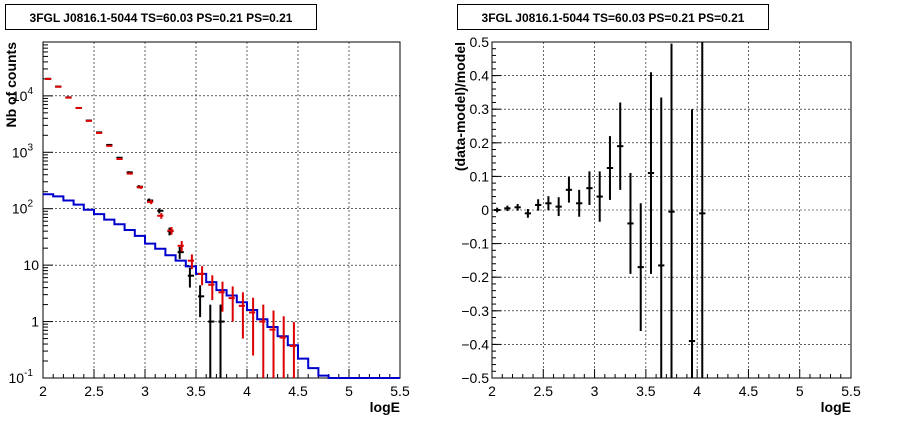  Describe the element at coordinates (31, 265) in the screenshot. I see `y-tick-label: 10` at that location.